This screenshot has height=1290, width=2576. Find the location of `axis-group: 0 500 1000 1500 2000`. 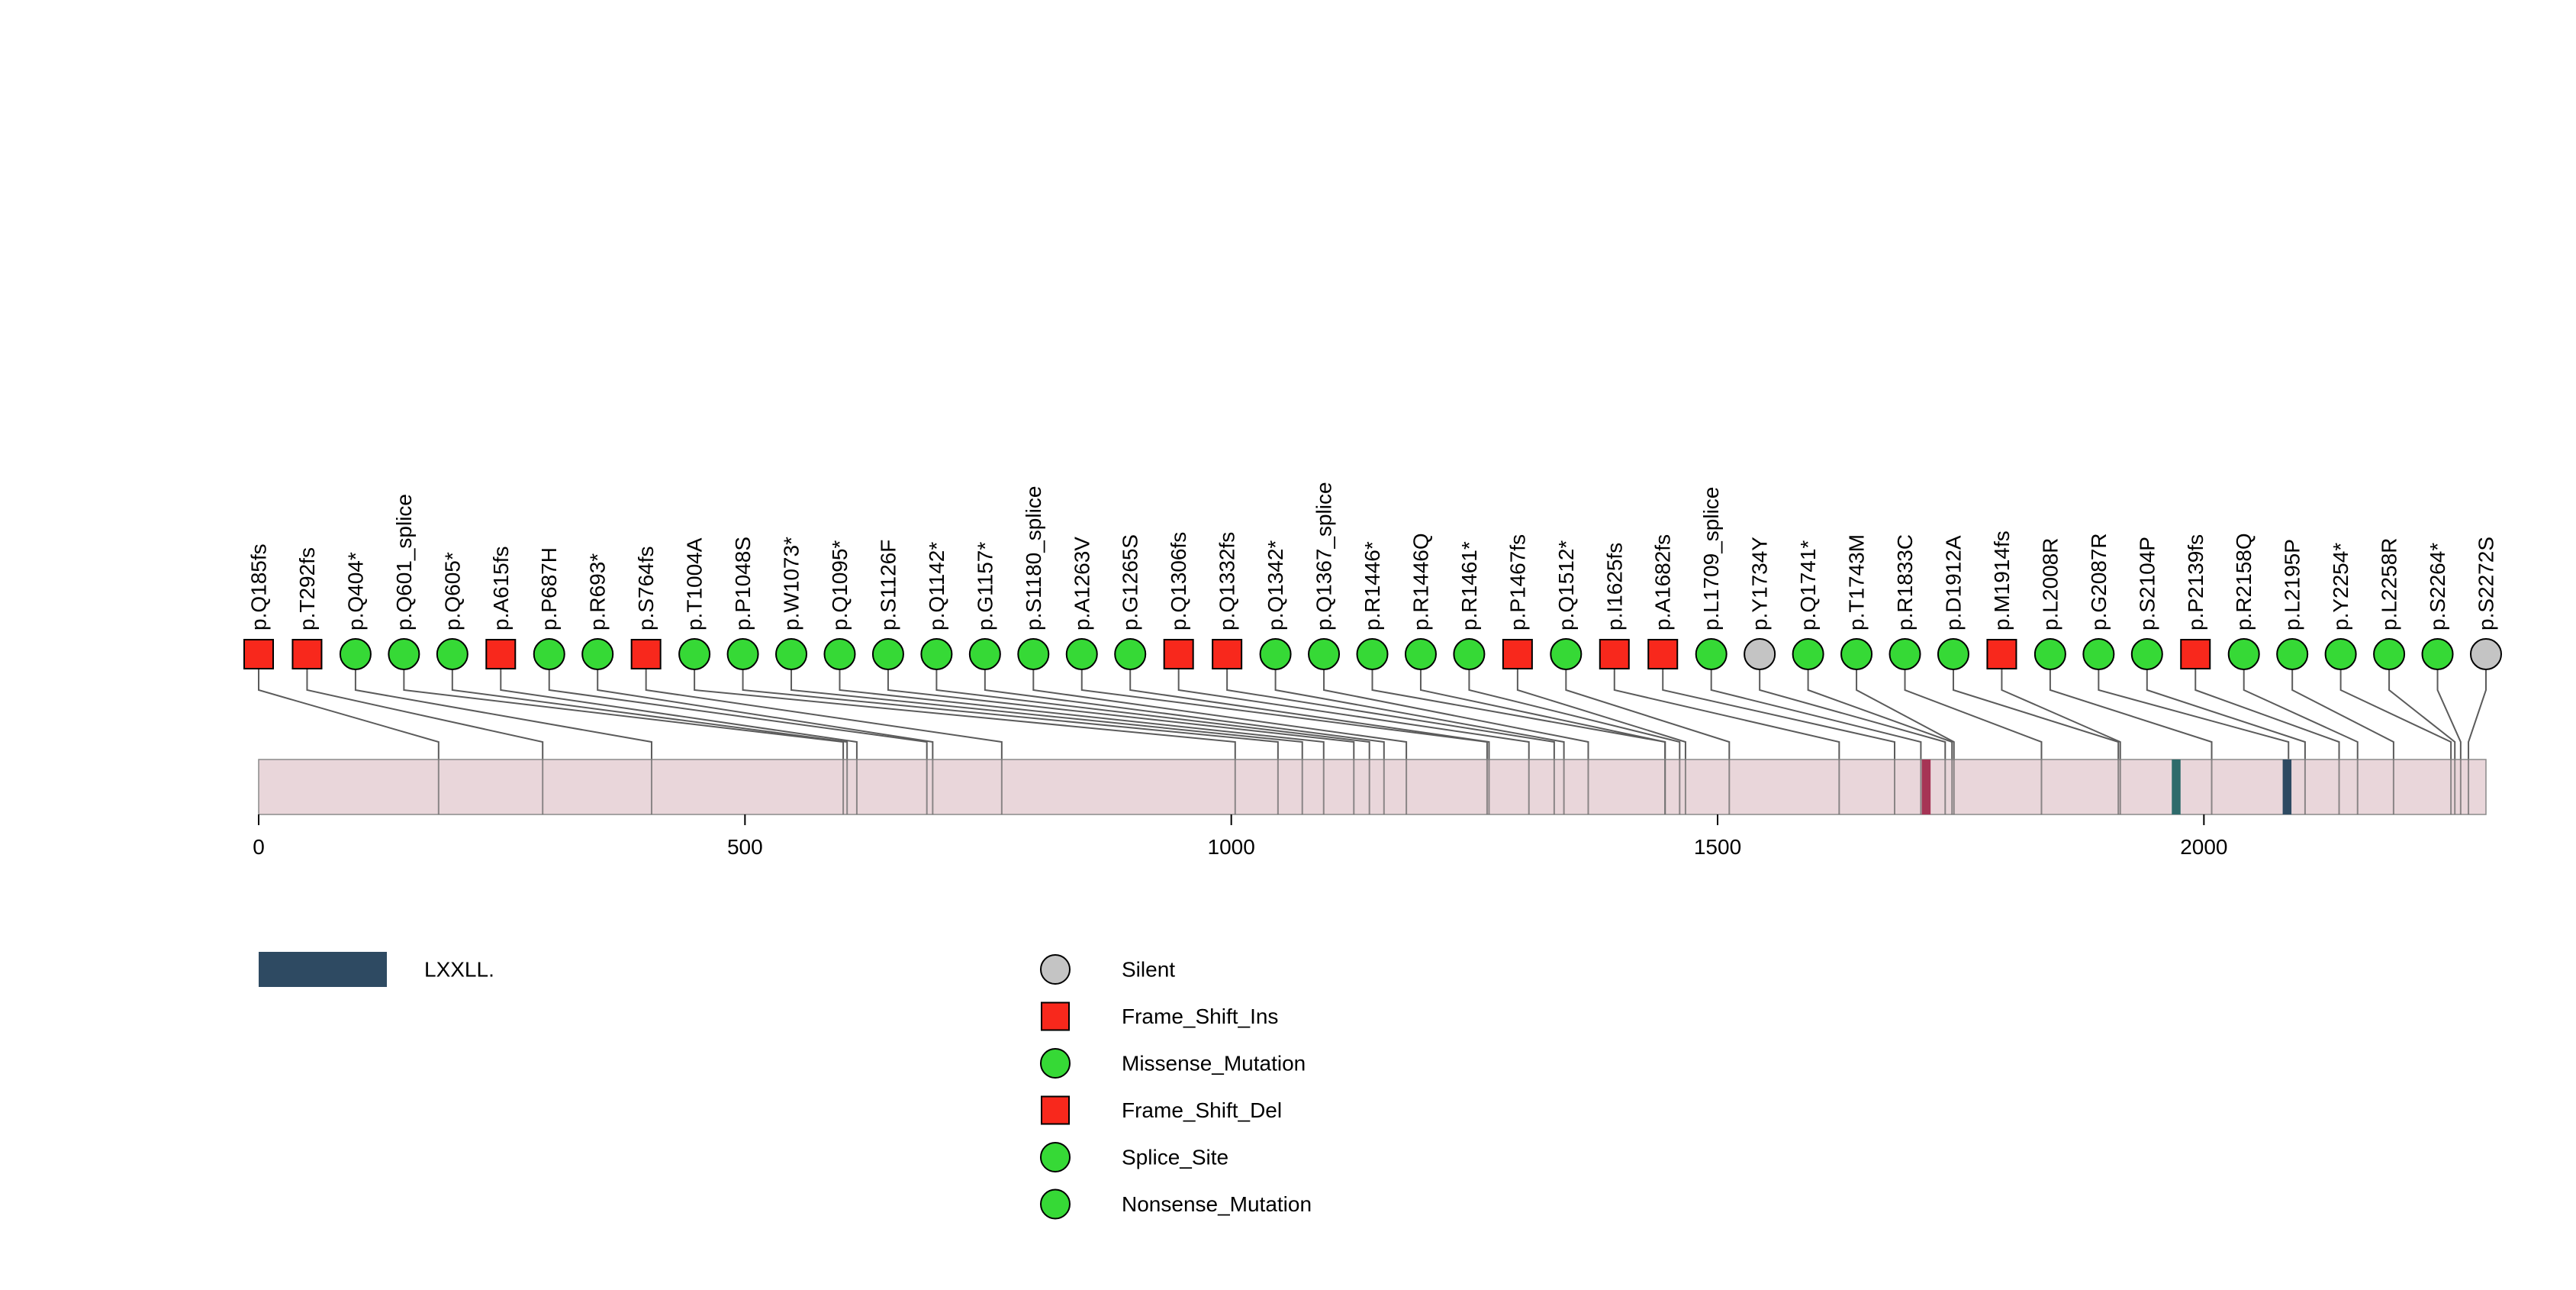

axis-group: 0 500 1000 1500 2000 is located at coordinates (1240, 837).